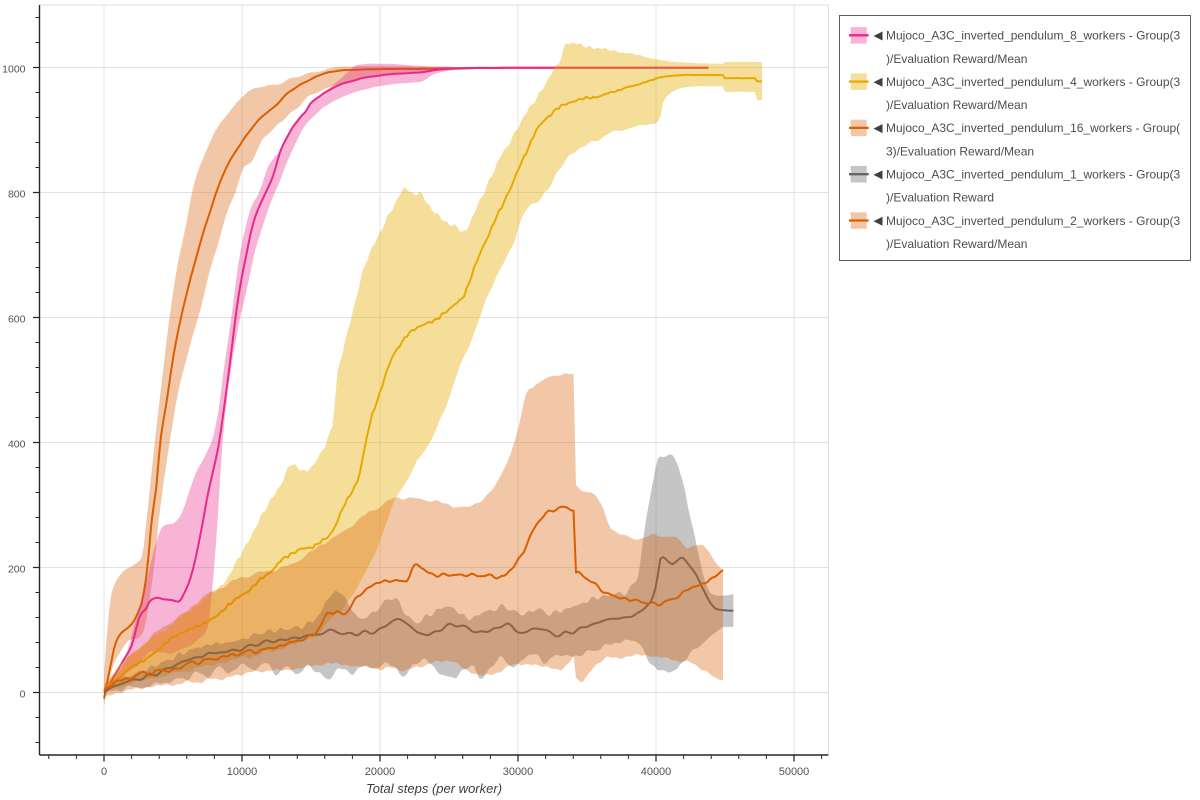 The image size is (1200, 800). Describe the element at coordinates (518, 772) in the screenshot. I see `svg-text: 30000` at that location.